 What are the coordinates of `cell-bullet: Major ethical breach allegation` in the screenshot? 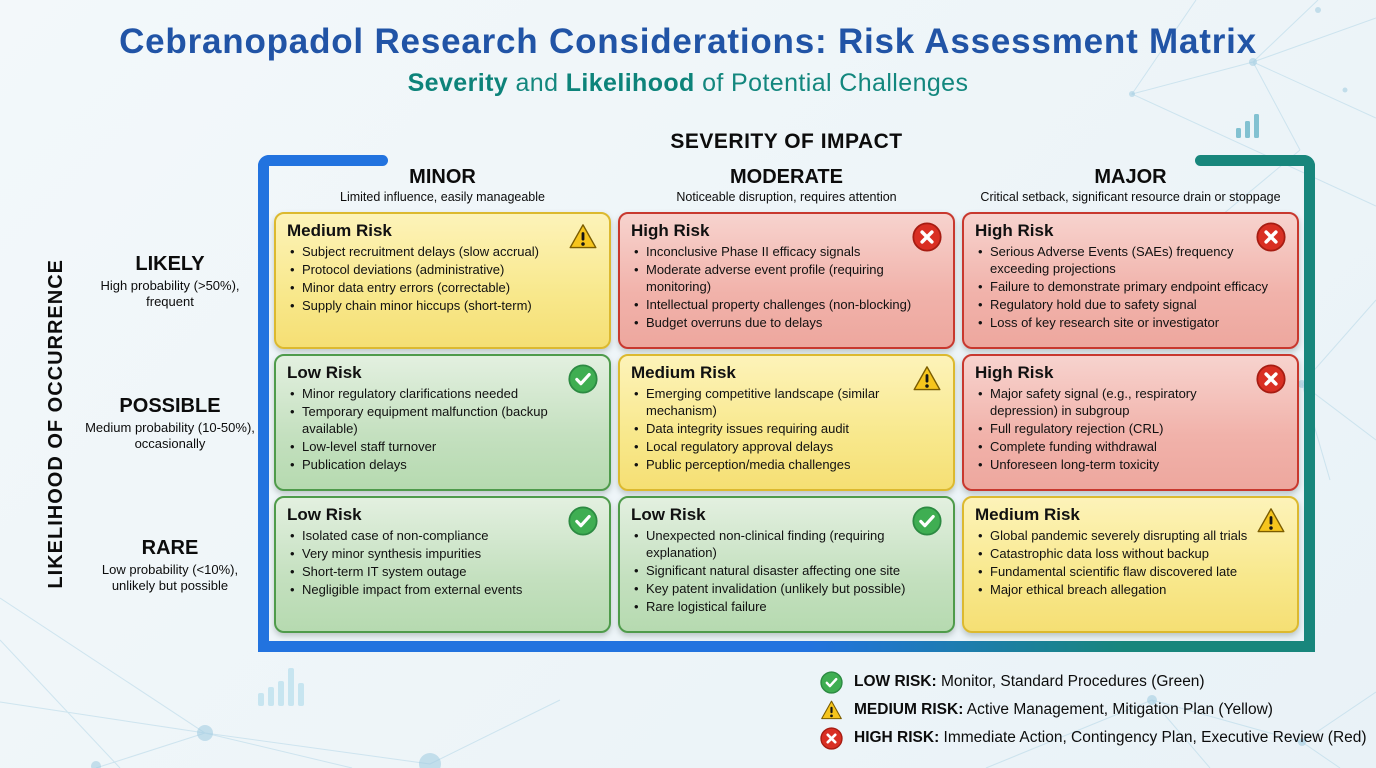 It's located at (1130, 590).